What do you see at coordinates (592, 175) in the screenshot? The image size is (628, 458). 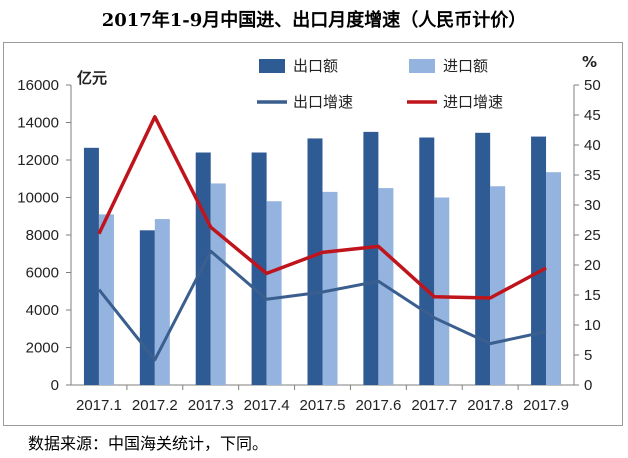 I see `right-tick-label: 35` at bounding box center [592, 175].